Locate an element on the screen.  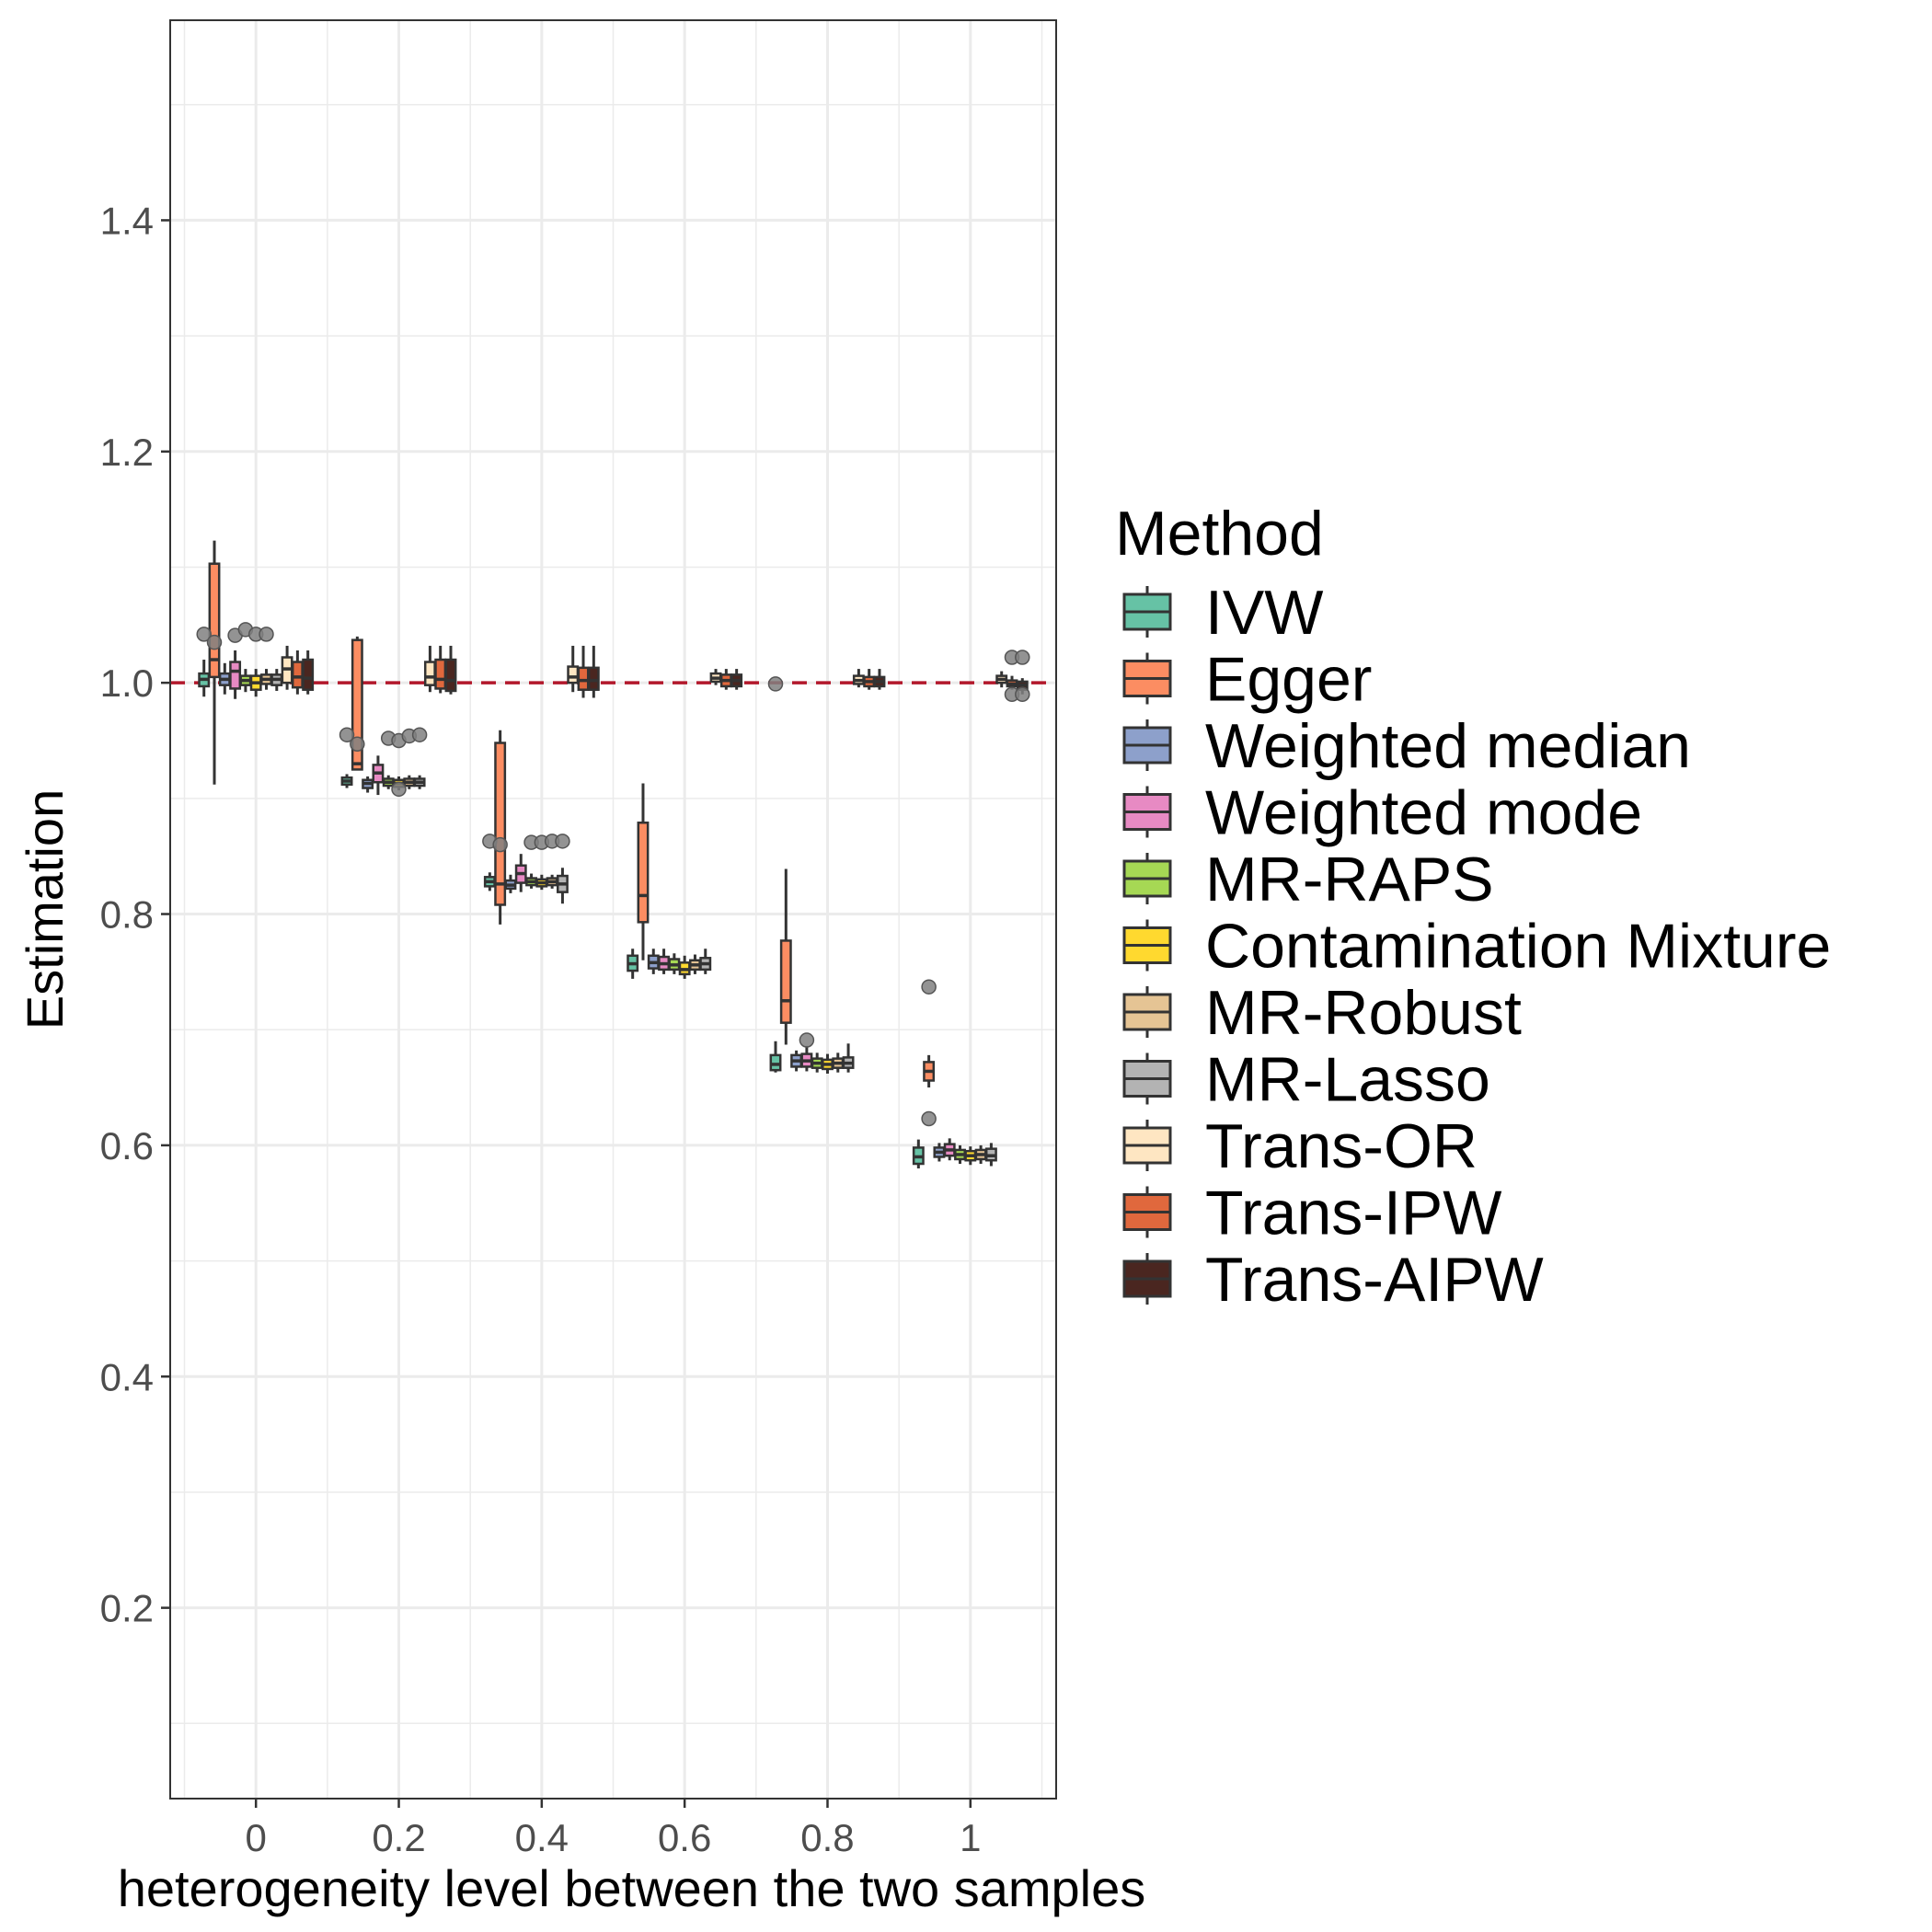
y-tick-label: 1.4 is located at coordinates (127, 220).